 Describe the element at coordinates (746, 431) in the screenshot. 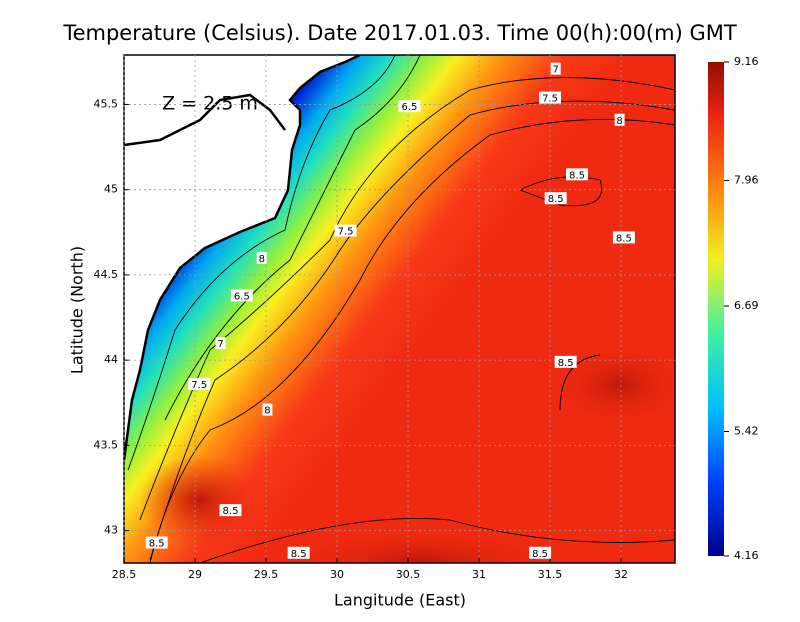

I see `colorbar-label: 5.42` at that location.